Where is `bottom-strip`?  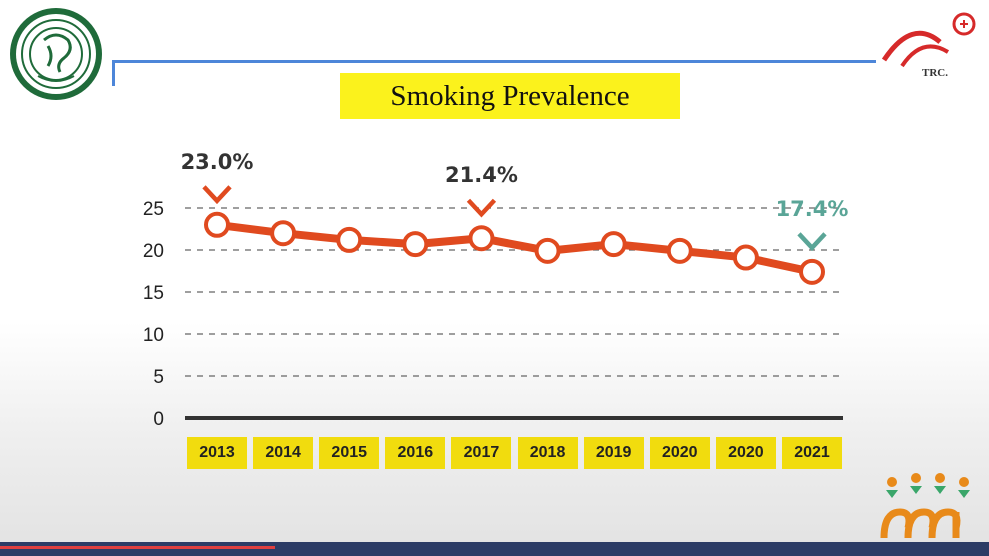 bottom-strip is located at coordinates (494, 549).